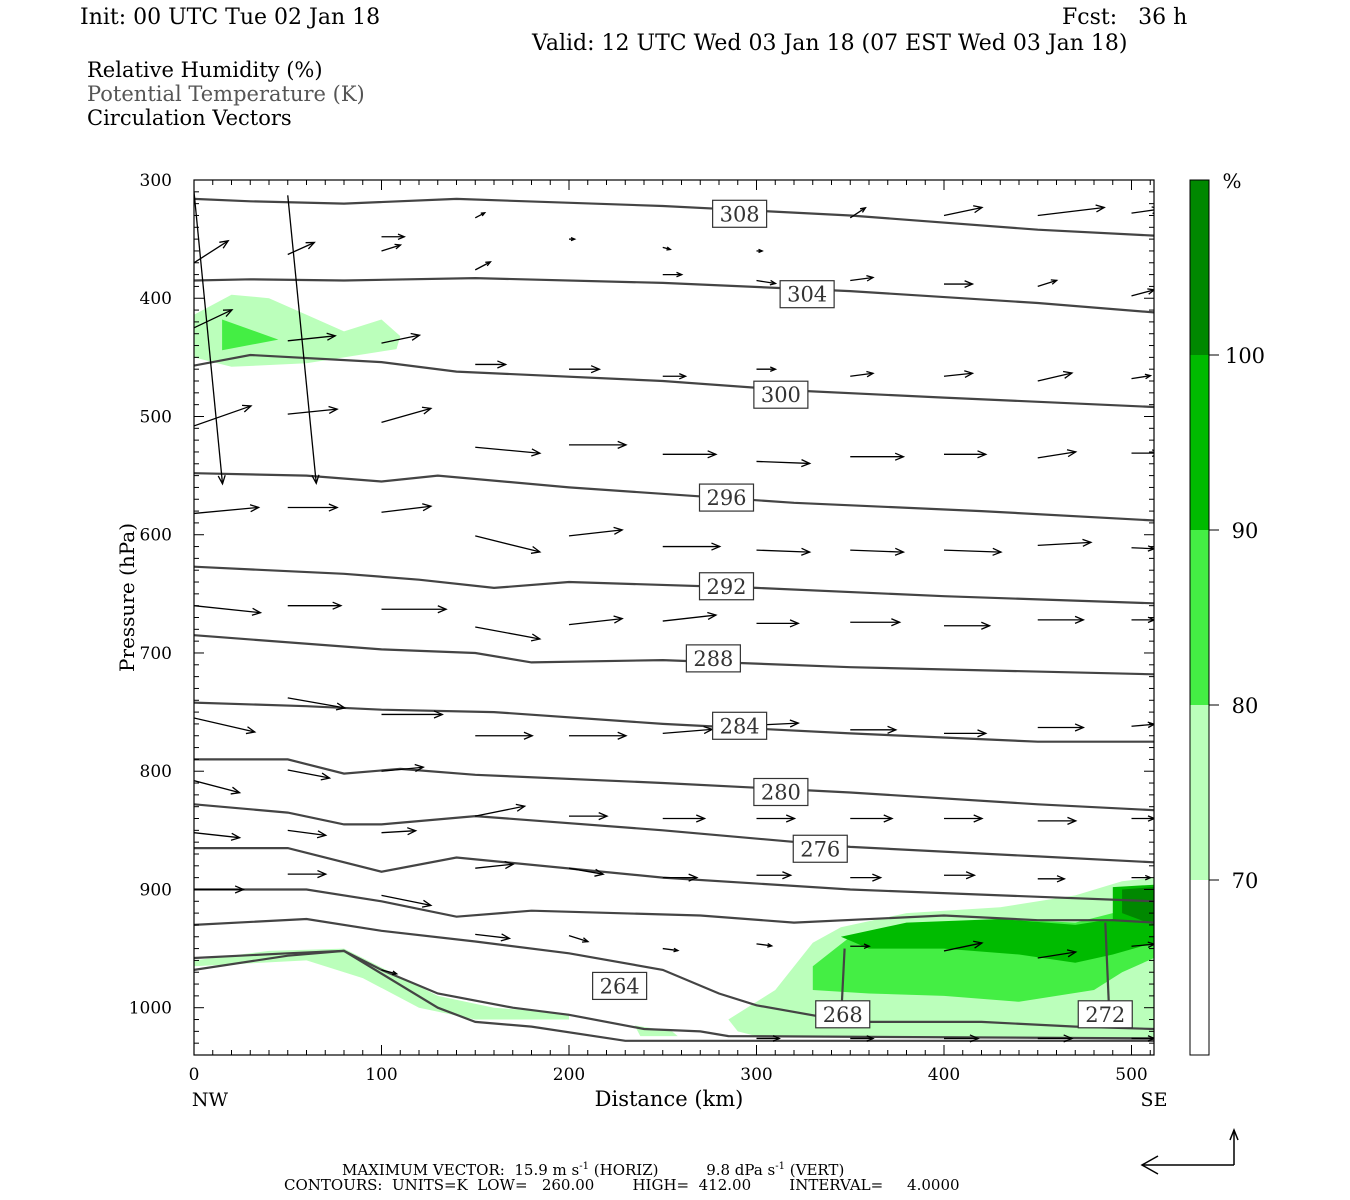  Describe the element at coordinates (815, 1170) in the screenshot. I see `vert-tag: (VERT)` at that location.